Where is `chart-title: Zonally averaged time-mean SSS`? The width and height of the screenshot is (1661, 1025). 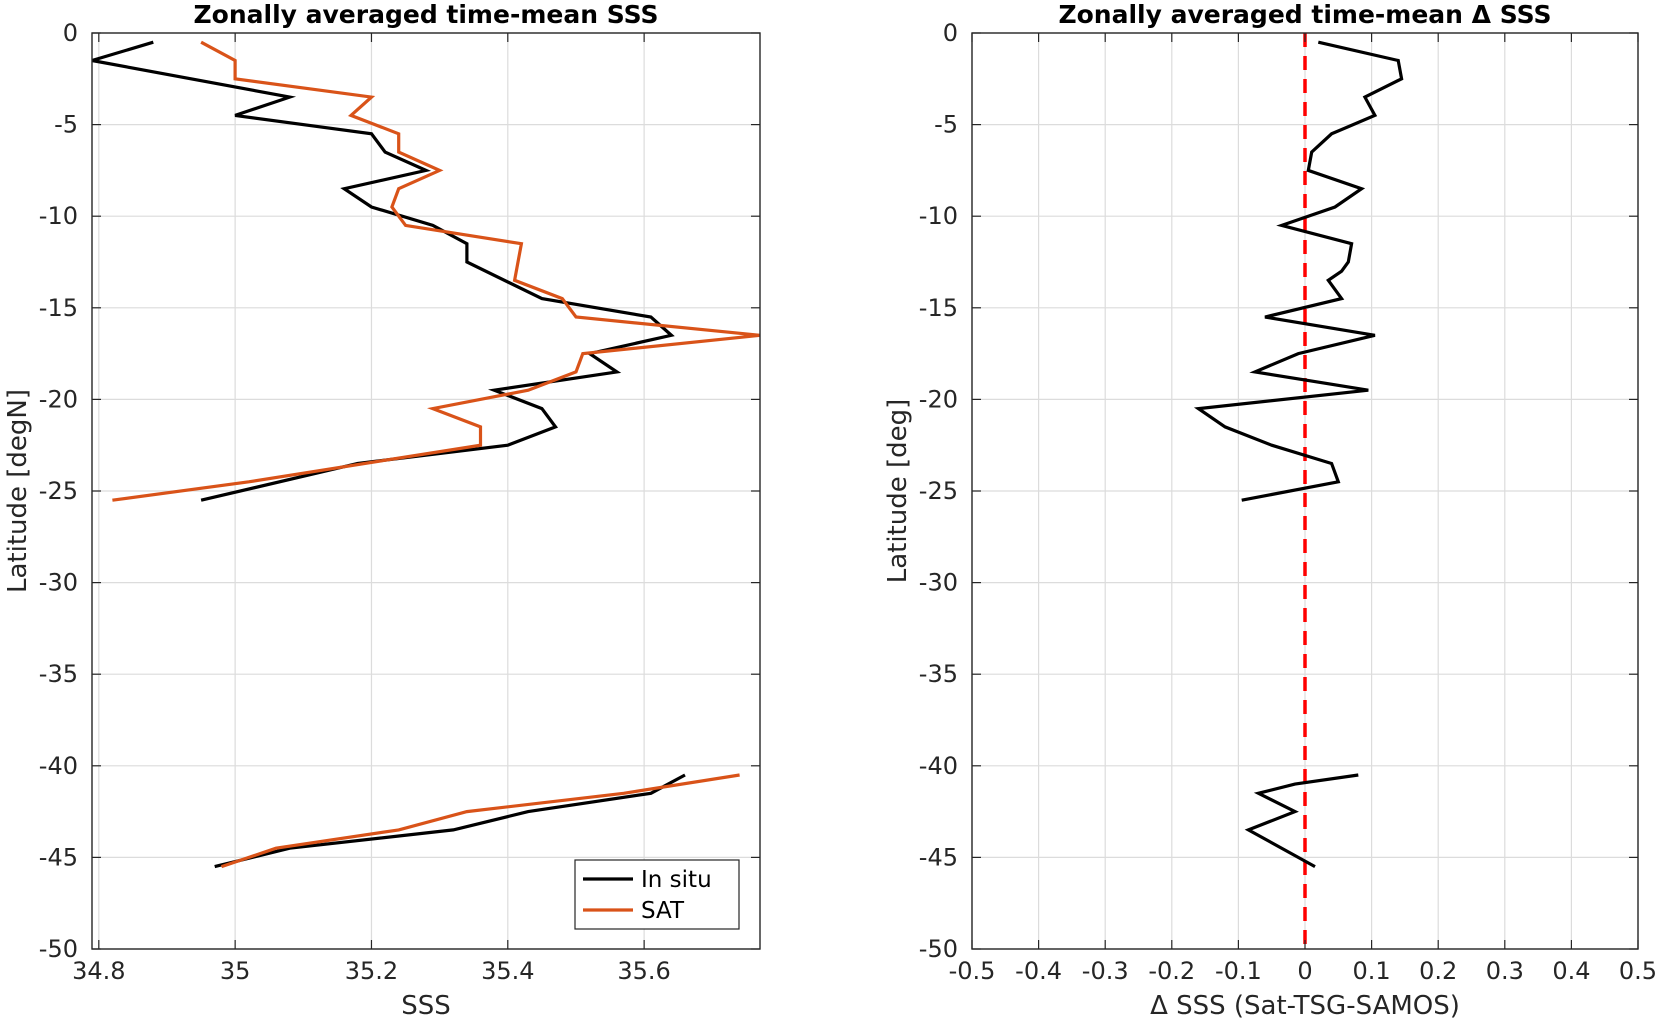
chart-title: Zonally averaged time-mean SSS is located at coordinates (426, 14).